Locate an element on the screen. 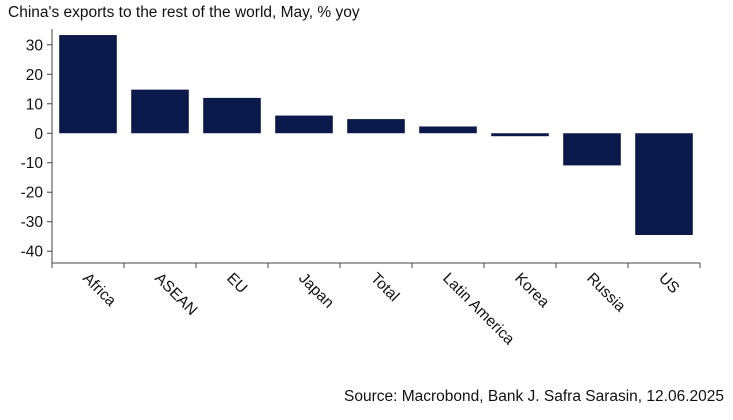  y-tick-label: 0 is located at coordinates (38, 134).